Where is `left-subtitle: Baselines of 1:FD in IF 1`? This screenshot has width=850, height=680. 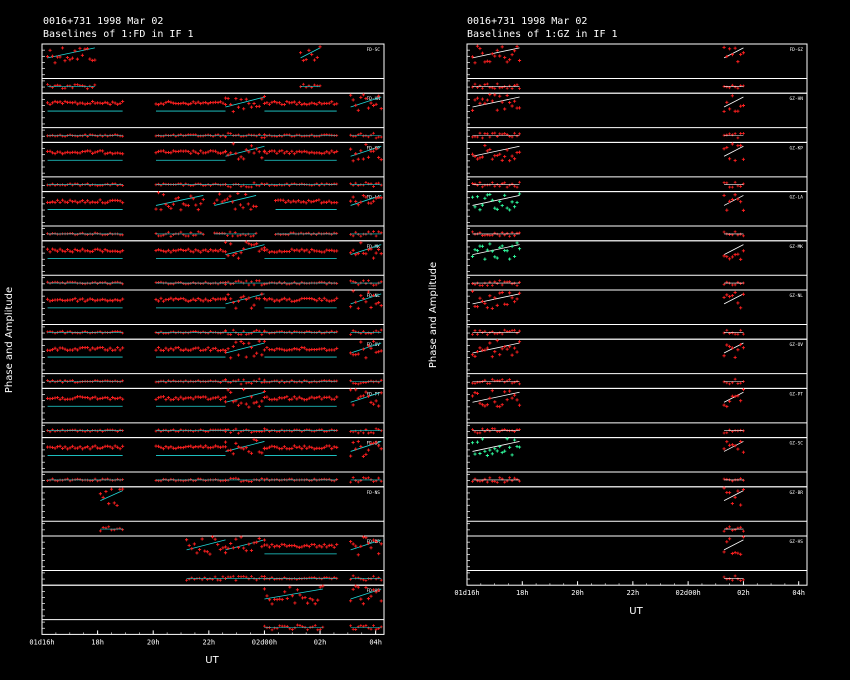 left-subtitle: Baselines of 1:FD in IF 1 is located at coordinates (118, 34).